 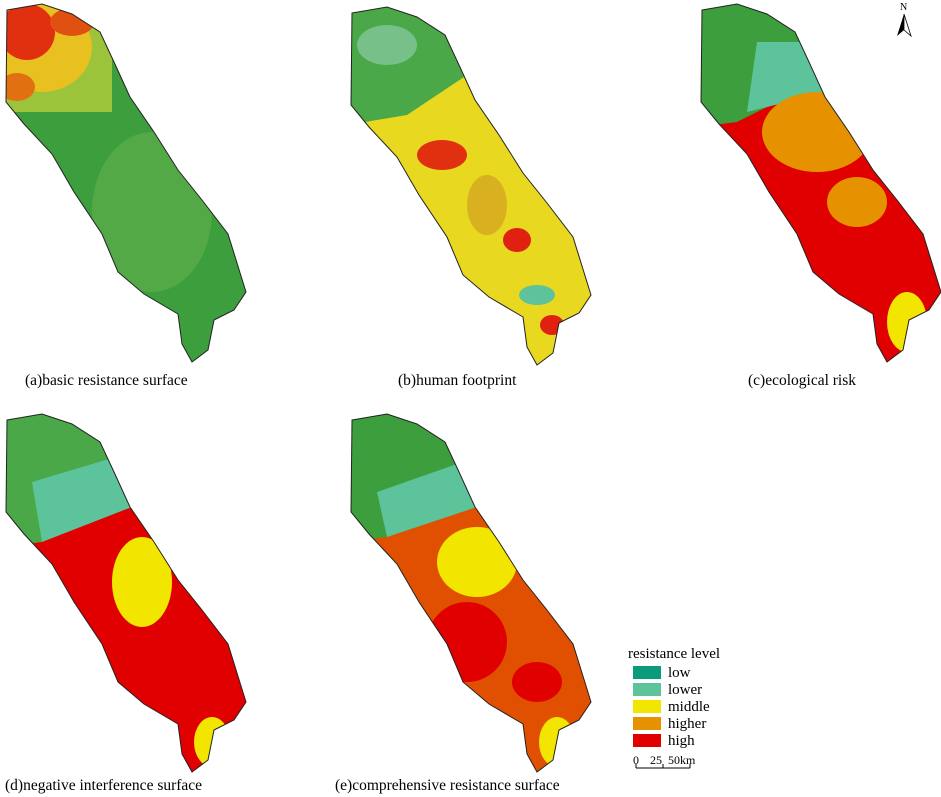 What do you see at coordinates (903, 7) in the screenshot?
I see `north-label: N` at bounding box center [903, 7].